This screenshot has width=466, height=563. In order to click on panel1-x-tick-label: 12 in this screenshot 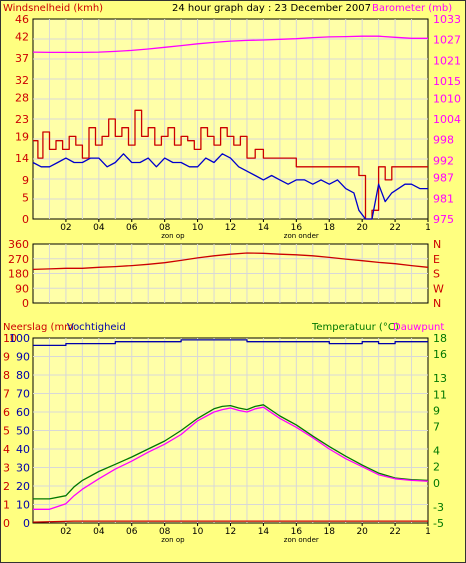, I will do `click(230, 228)`.